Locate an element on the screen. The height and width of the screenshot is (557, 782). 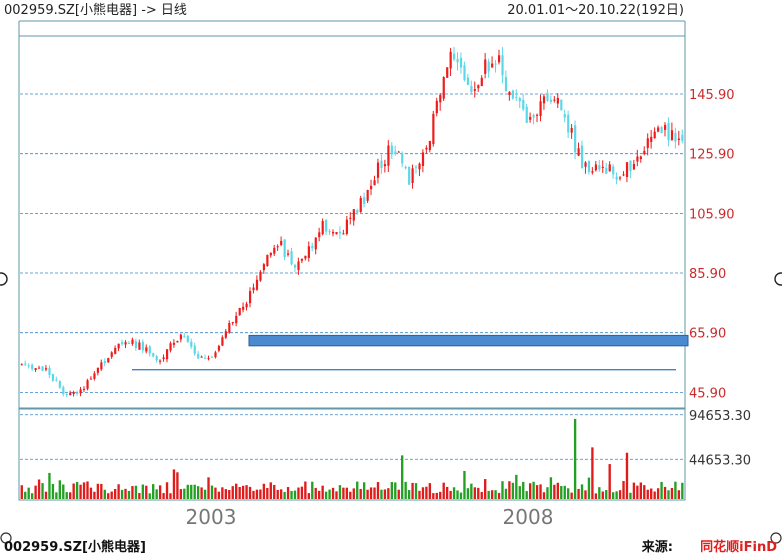
price-tick-label: 85.90 is located at coordinates (707, 274).